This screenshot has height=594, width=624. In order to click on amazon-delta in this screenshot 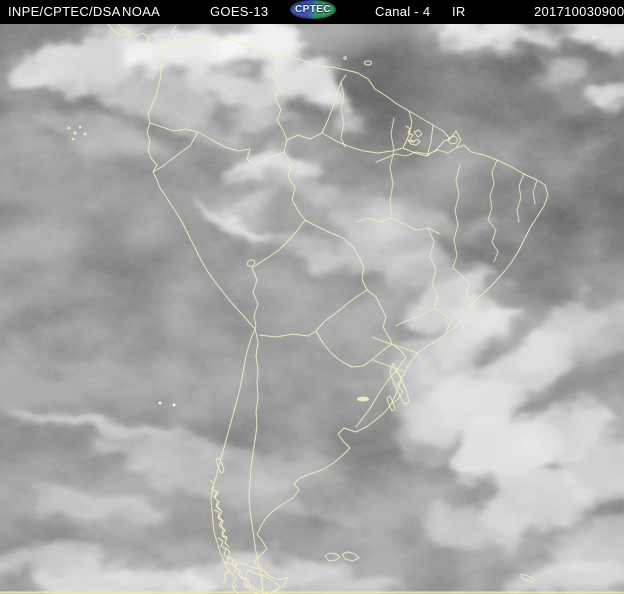, I will do `click(432, 135)`.